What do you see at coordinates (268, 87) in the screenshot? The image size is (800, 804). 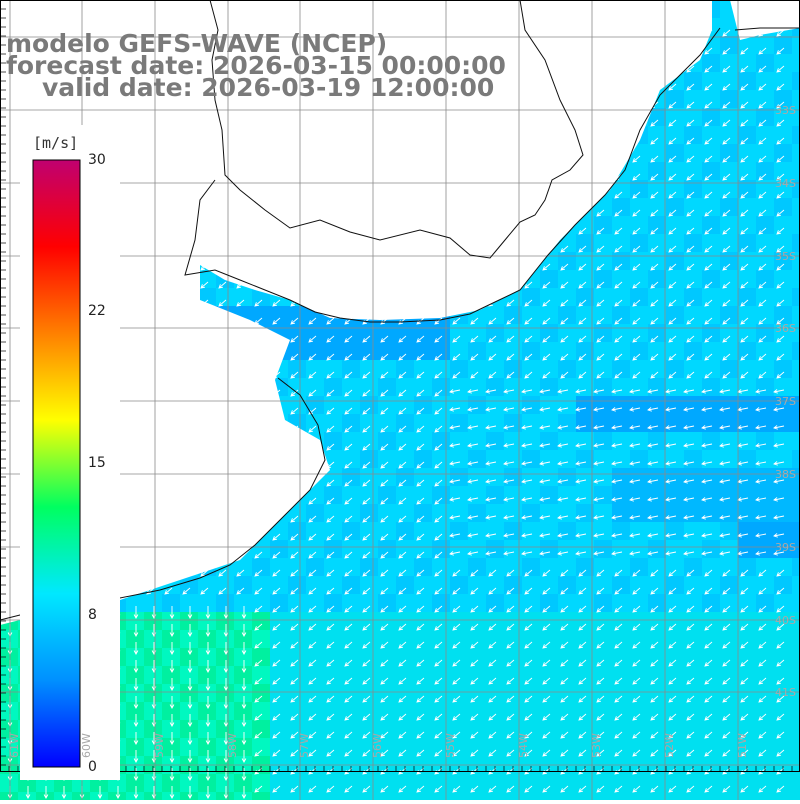 I see `valid-date: valid date: 2026-03-19 12:00:00` at bounding box center [268, 87].